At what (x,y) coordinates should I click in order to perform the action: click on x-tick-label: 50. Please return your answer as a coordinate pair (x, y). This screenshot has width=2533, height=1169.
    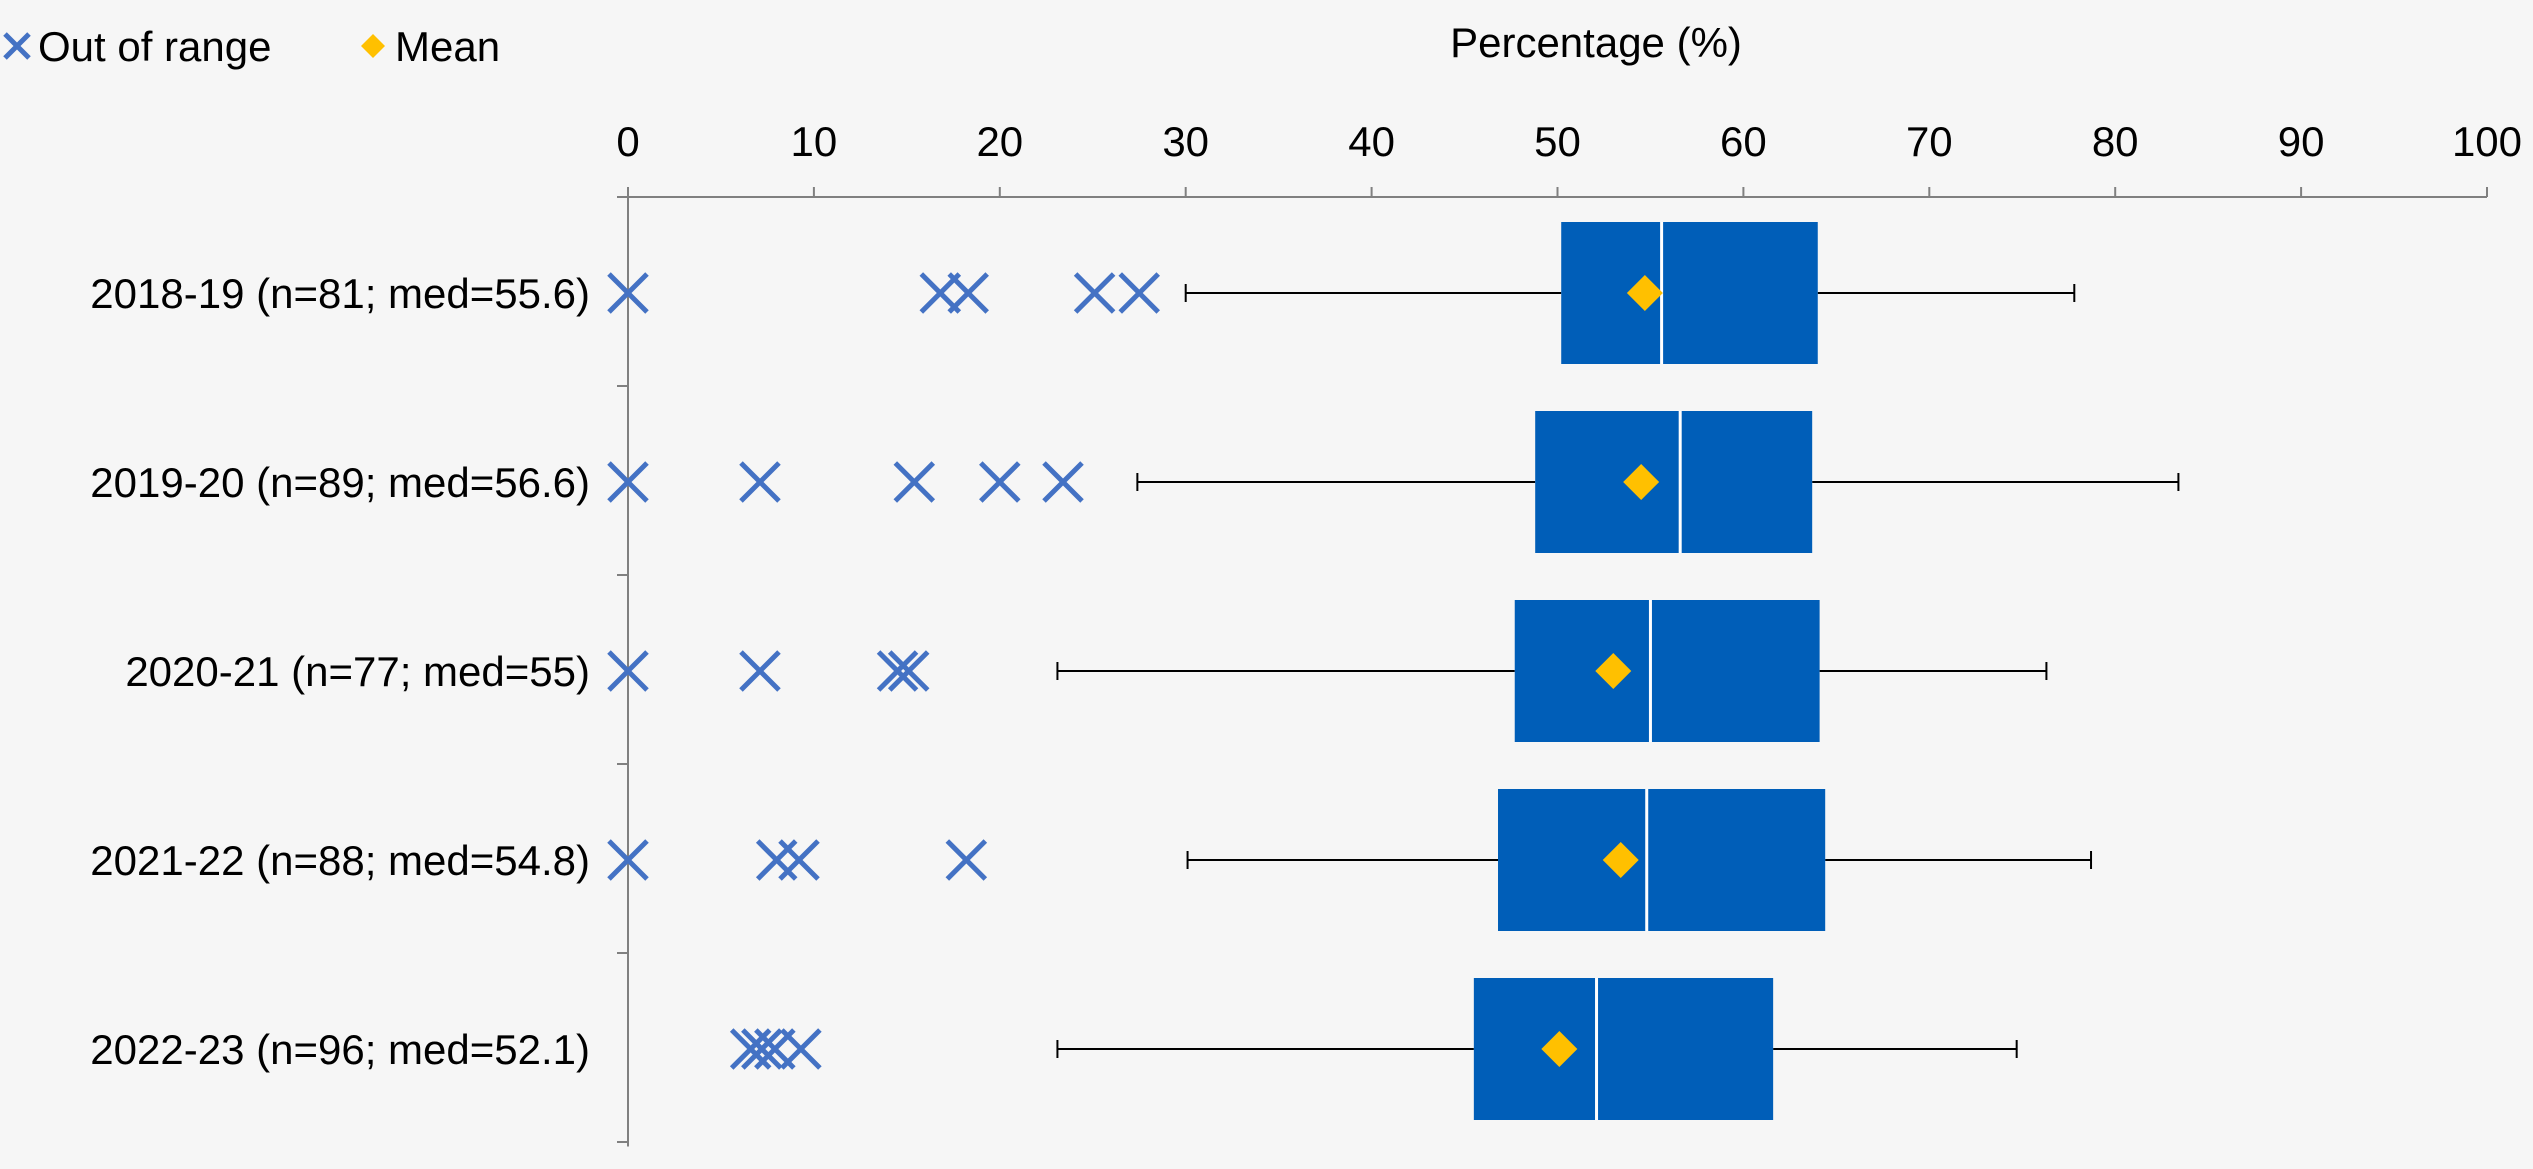
    Looking at the image, I should click on (1557, 141).